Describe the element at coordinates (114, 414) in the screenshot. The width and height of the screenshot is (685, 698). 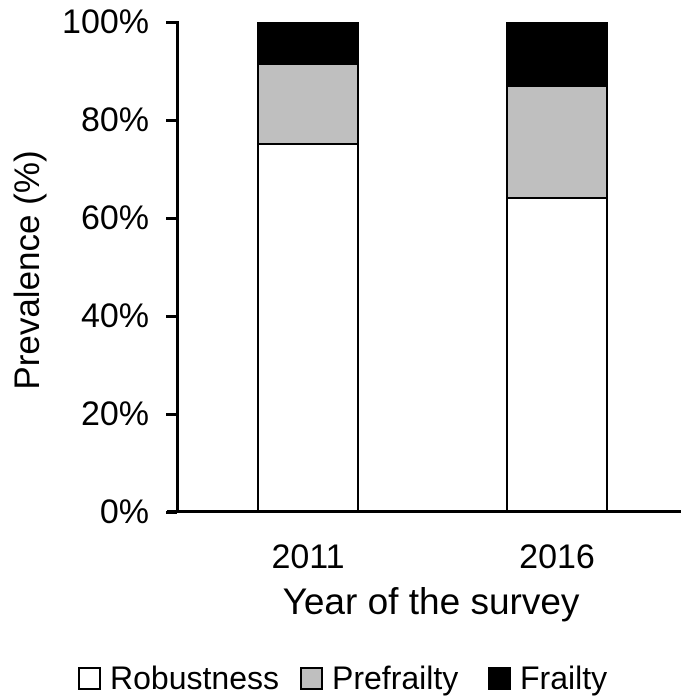
I see `y-axis-tick-label: 20%` at that location.